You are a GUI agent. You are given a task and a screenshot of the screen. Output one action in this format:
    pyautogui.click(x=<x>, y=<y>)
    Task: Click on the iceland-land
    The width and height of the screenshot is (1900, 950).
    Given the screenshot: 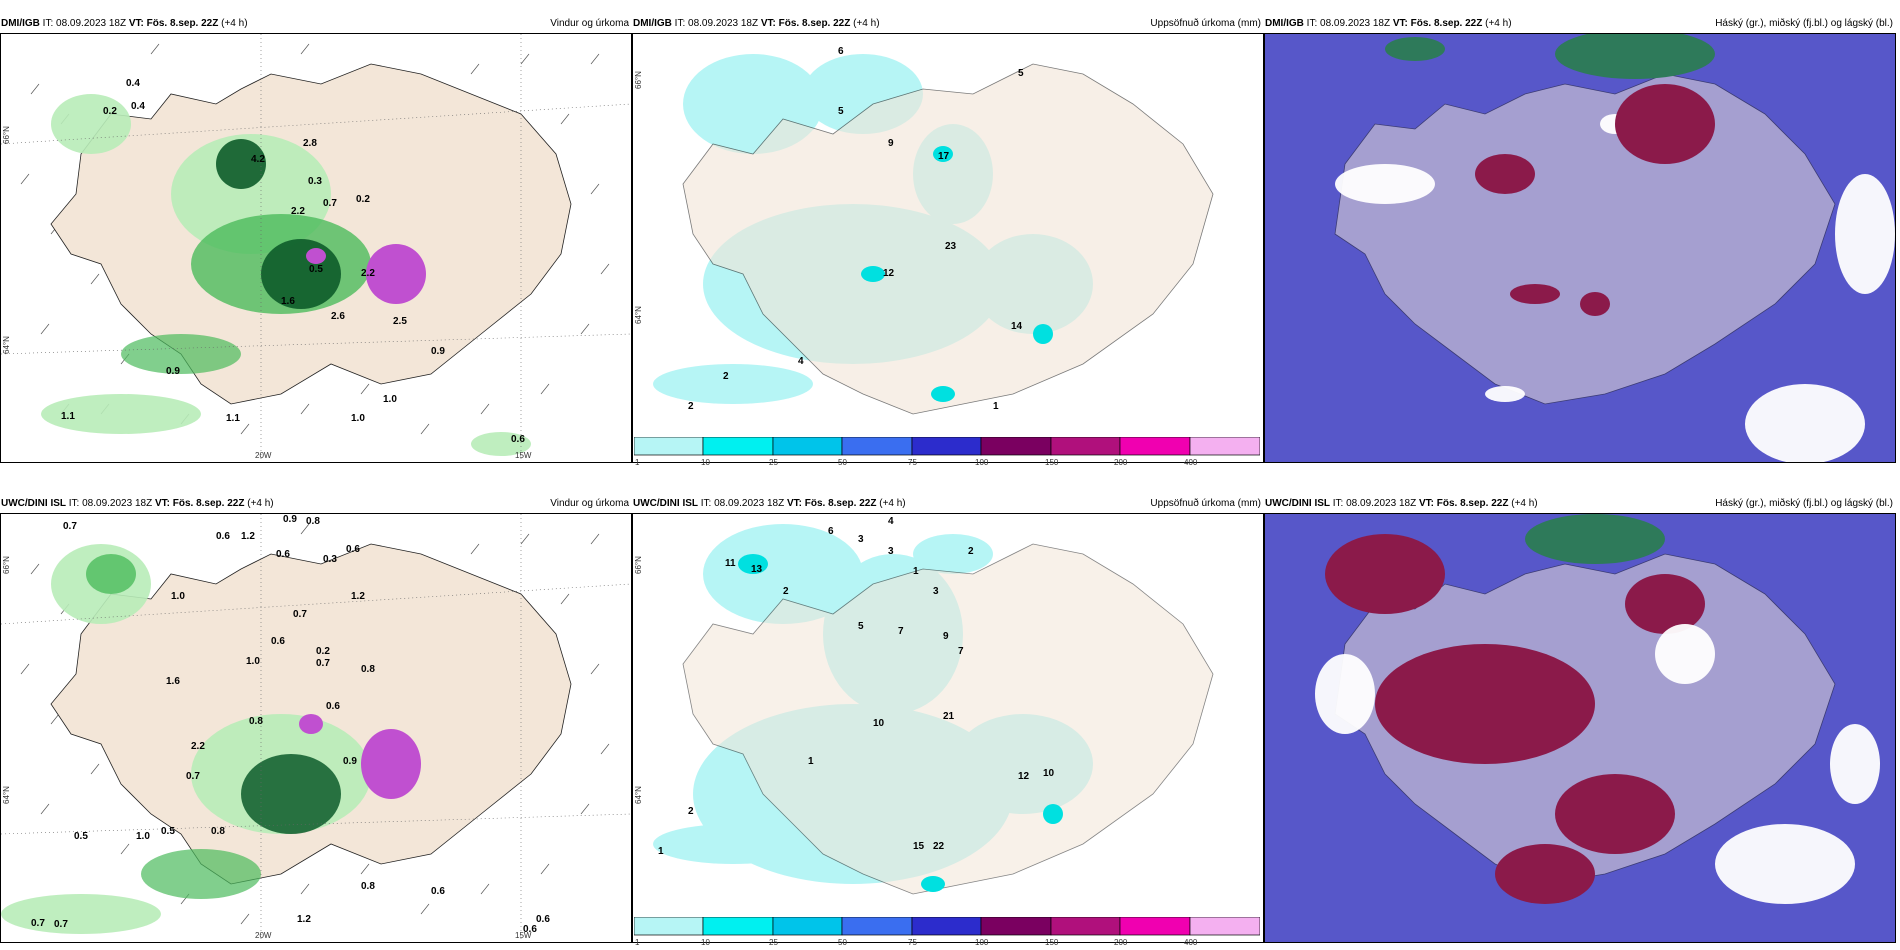 What is the action you would take?
    pyautogui.click(x=948, y=719)
    